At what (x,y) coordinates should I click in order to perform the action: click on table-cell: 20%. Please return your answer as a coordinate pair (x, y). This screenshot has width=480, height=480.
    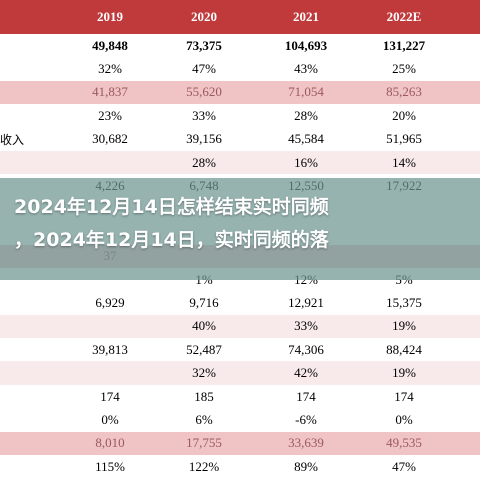
    Looking at the image, I should click on (404, 115).